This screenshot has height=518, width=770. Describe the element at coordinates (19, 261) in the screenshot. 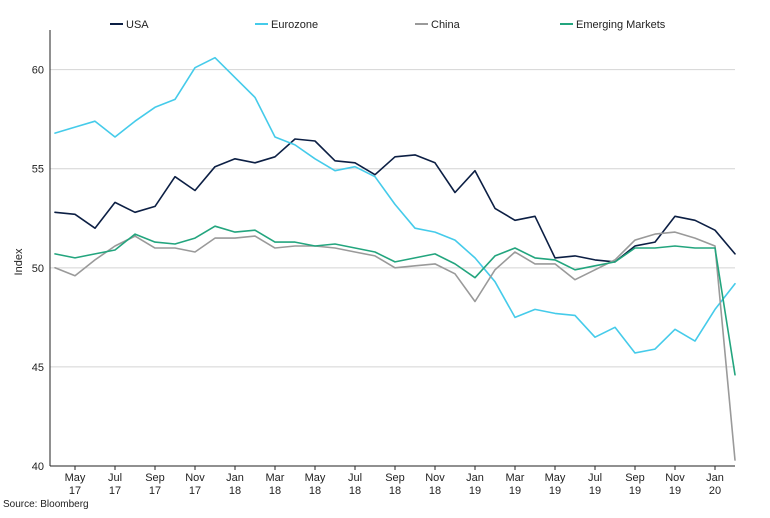

I see `y-axis-title: Index` at that location.